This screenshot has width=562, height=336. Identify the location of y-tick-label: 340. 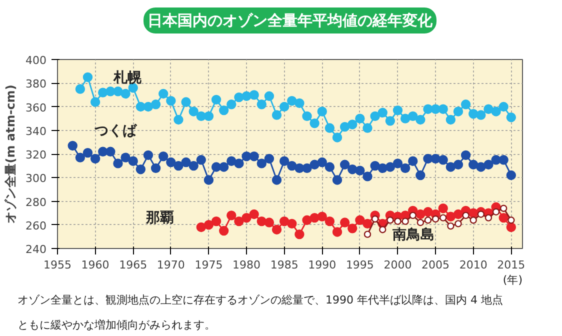
(36, 131).